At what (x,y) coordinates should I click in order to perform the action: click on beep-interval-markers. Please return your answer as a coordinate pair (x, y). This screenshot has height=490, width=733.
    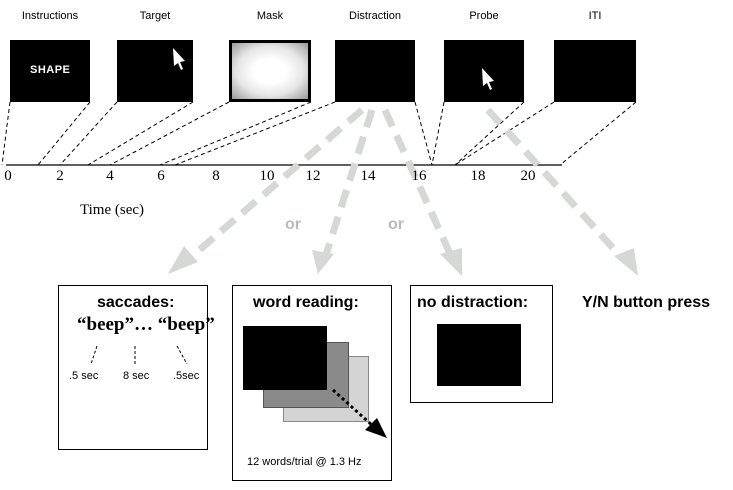
    Looking at the image, I should click on (139, 355).